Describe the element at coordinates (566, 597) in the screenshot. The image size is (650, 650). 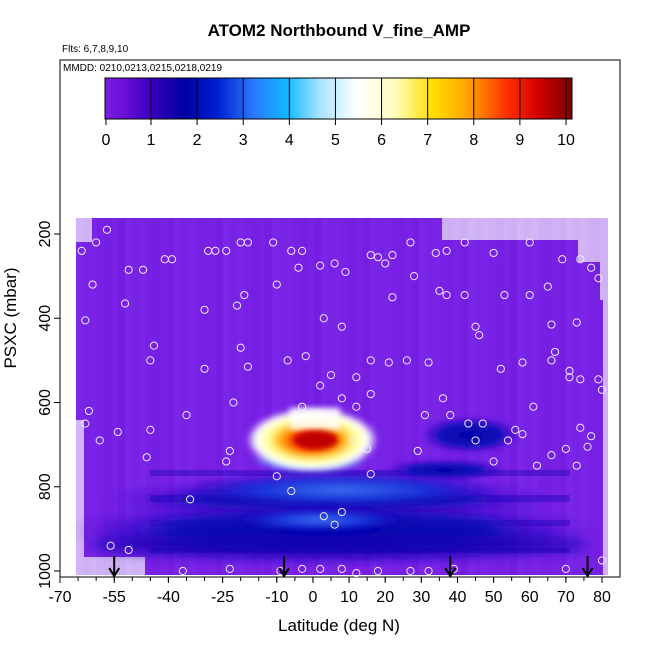
I see `x-tick-label: 70` at that location.